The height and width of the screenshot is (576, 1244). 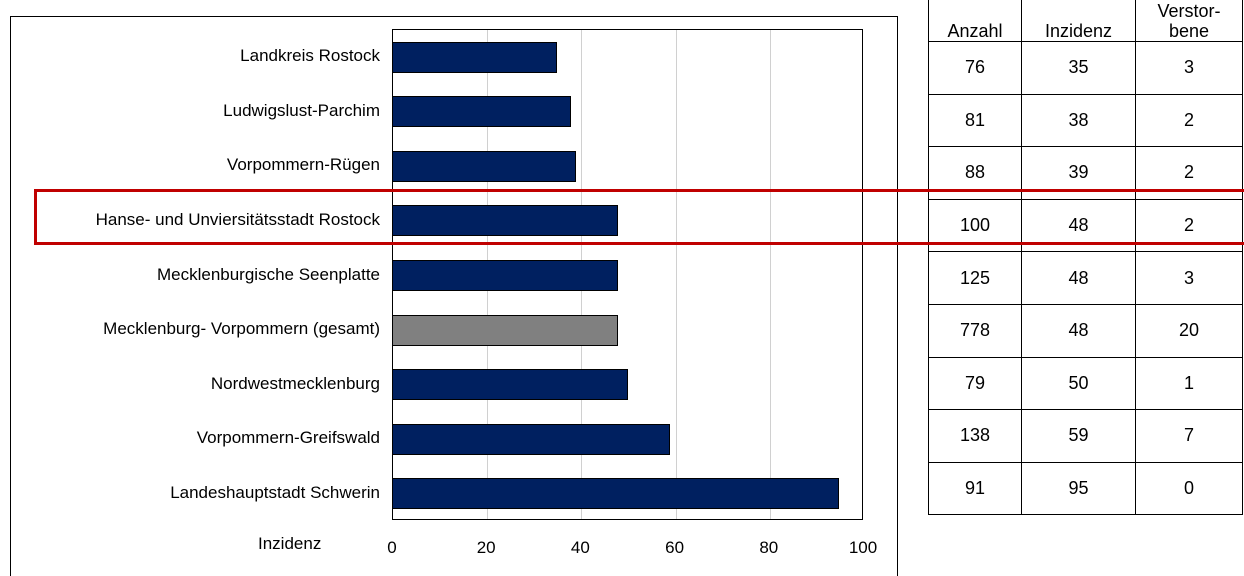 I want to click on x-tick-label: 80, so click(x=769, y=547).